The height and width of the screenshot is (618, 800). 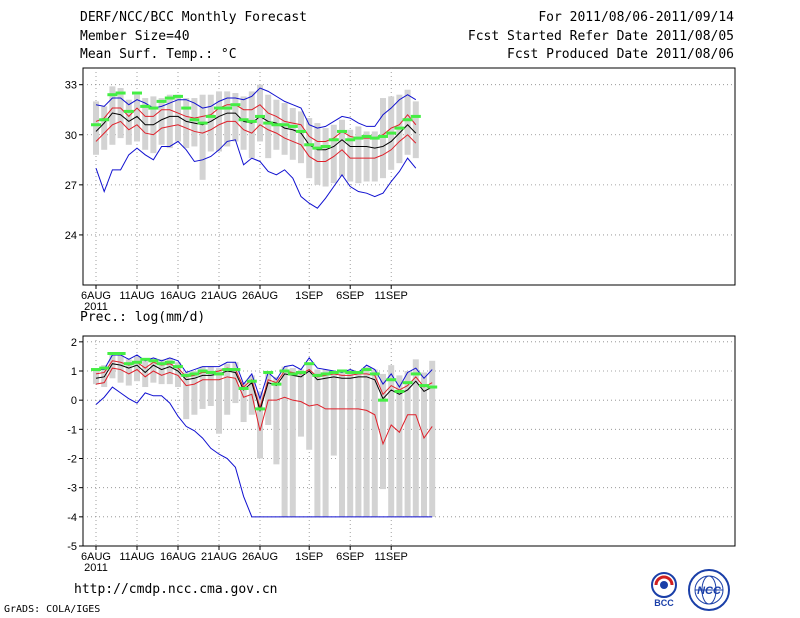 I want to click on prec-ensemble-mean-line, so click(x=264, y=388).